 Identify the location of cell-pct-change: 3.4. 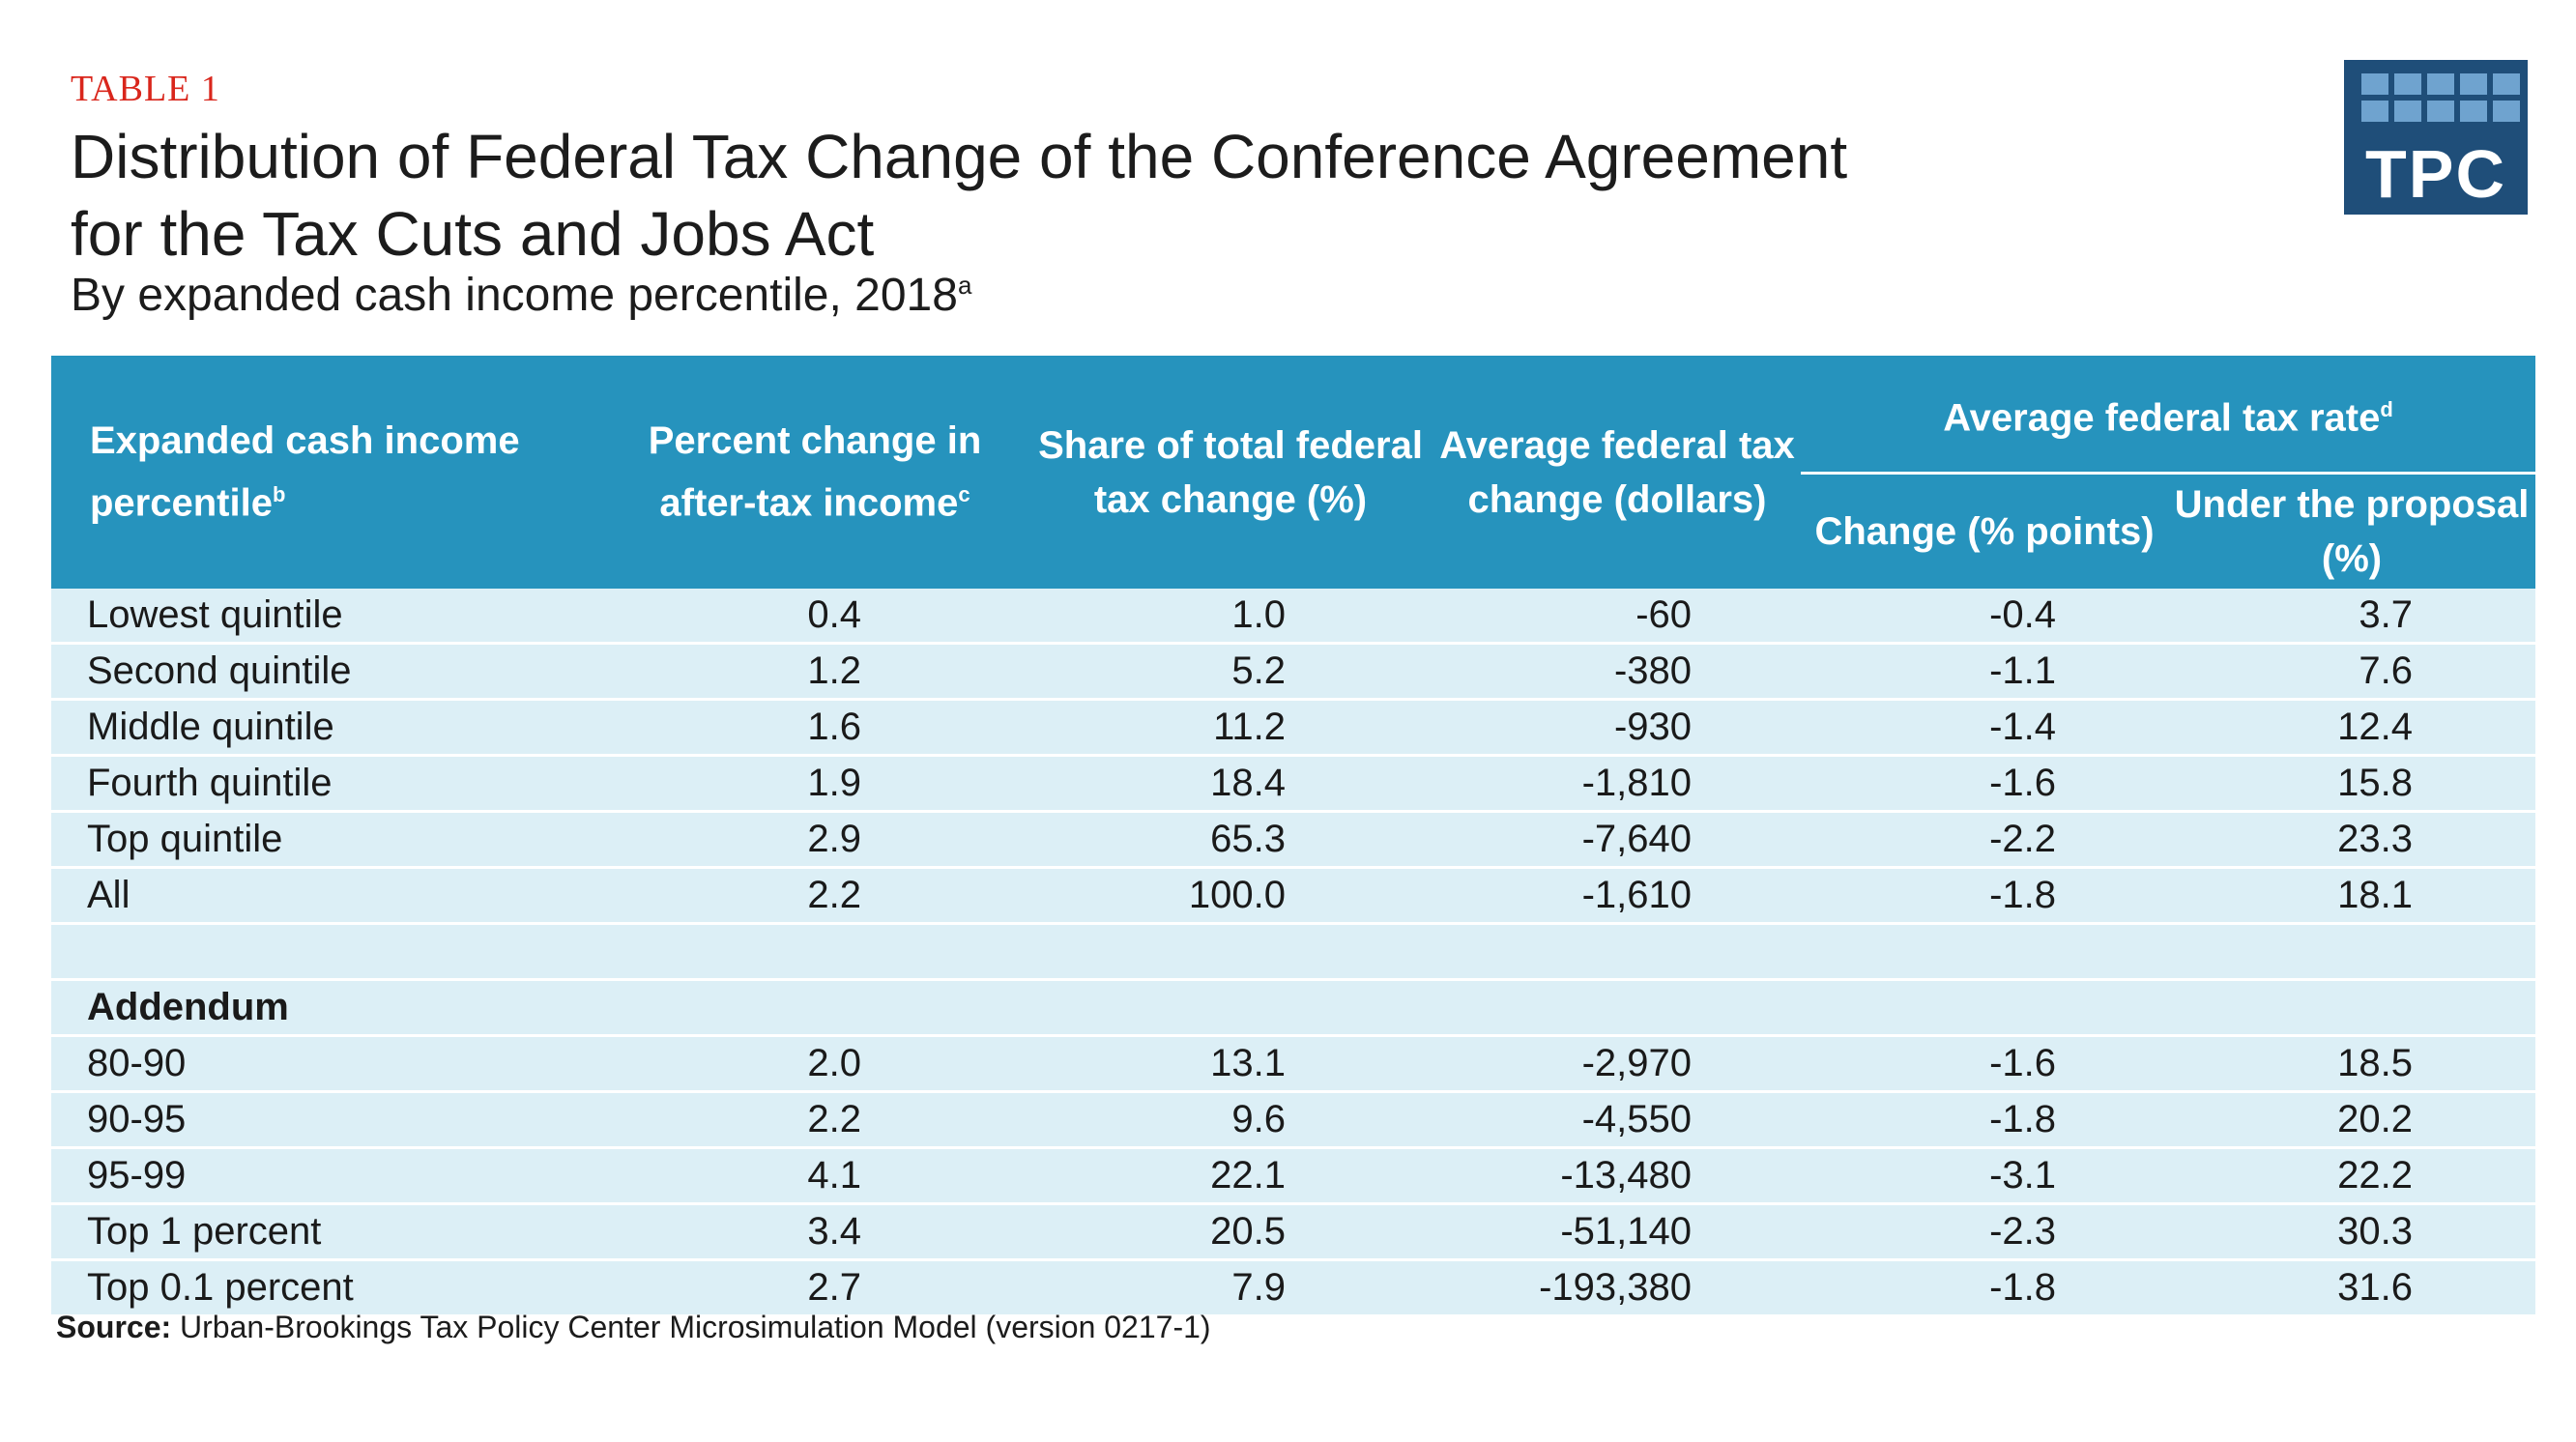
(815, 1232).